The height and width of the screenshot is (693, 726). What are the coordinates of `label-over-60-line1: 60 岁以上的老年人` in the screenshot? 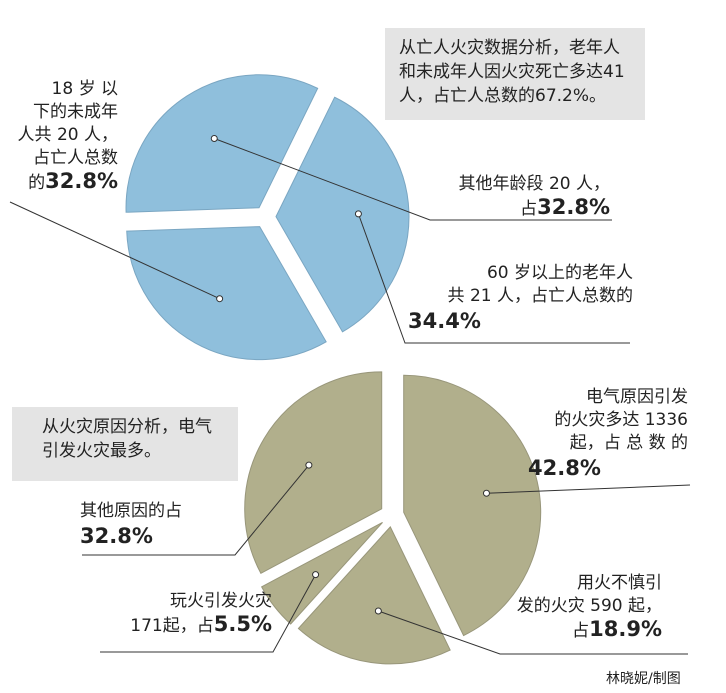 It's located at (559, 273).